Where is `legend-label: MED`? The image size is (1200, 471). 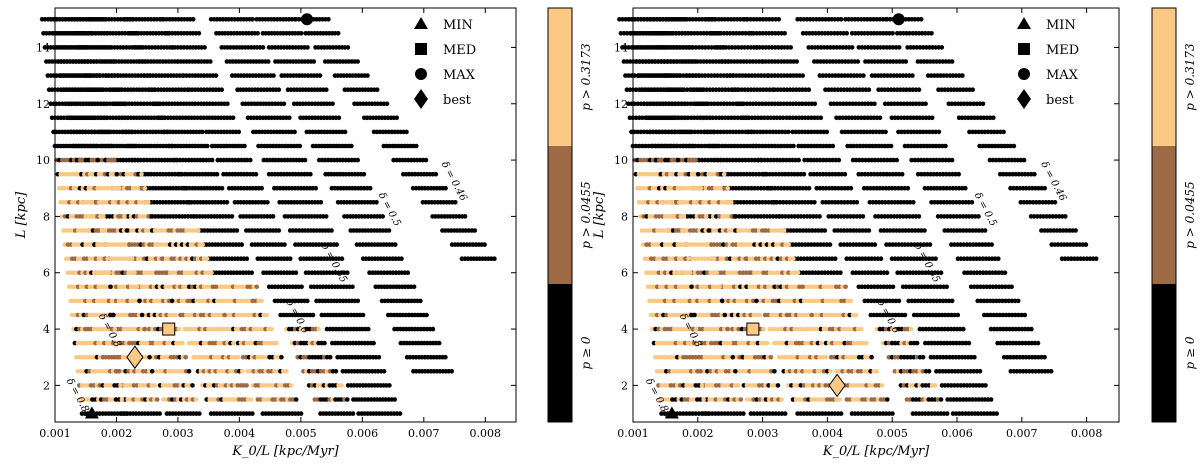
legend-label: MED is located at coordinates (459, 50).